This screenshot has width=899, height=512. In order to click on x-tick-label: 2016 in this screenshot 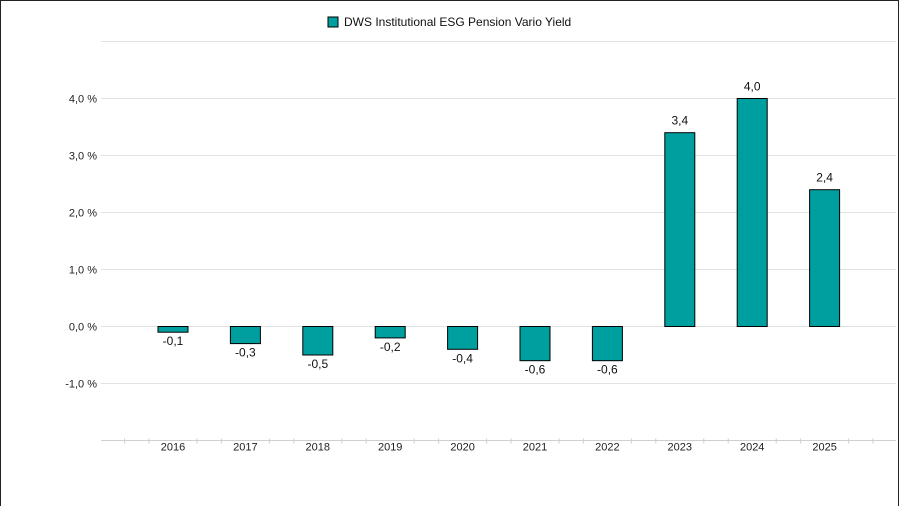, I will do `click(173, 448)`.